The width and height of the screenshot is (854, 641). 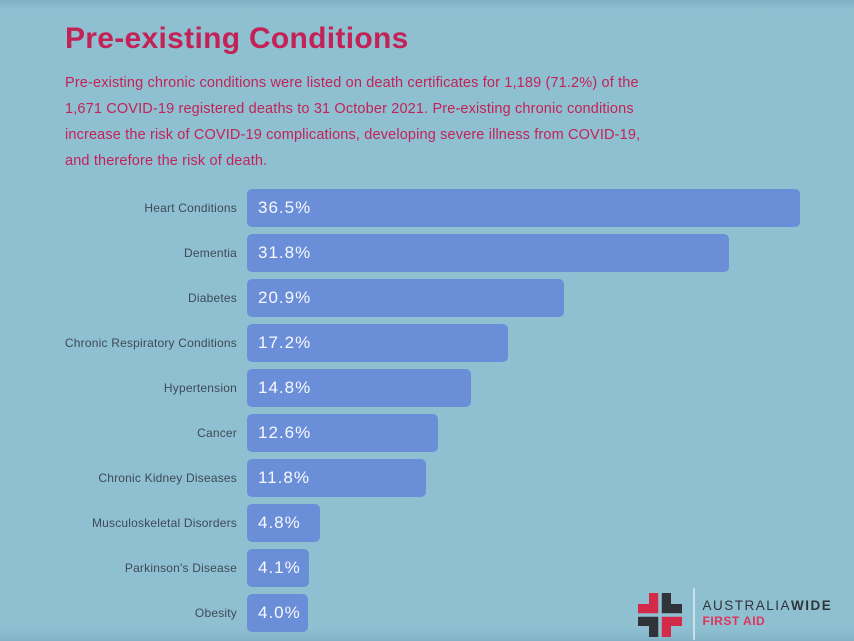 I want to click on bar-value-label: 11.8%, so click(x=284, y=477).